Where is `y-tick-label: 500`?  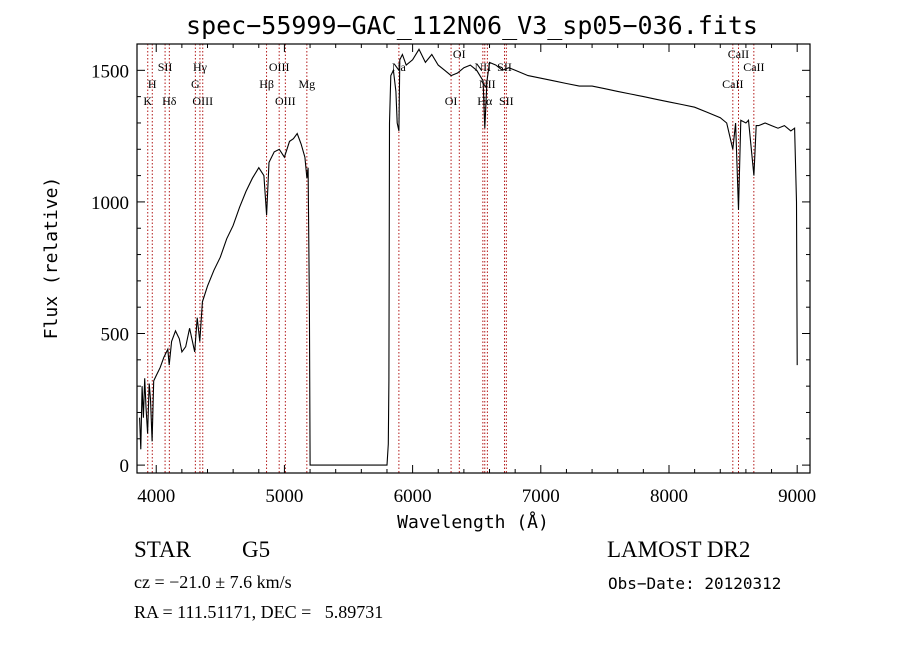
y-tick-label: 500 is located at coordinates (115, 335).